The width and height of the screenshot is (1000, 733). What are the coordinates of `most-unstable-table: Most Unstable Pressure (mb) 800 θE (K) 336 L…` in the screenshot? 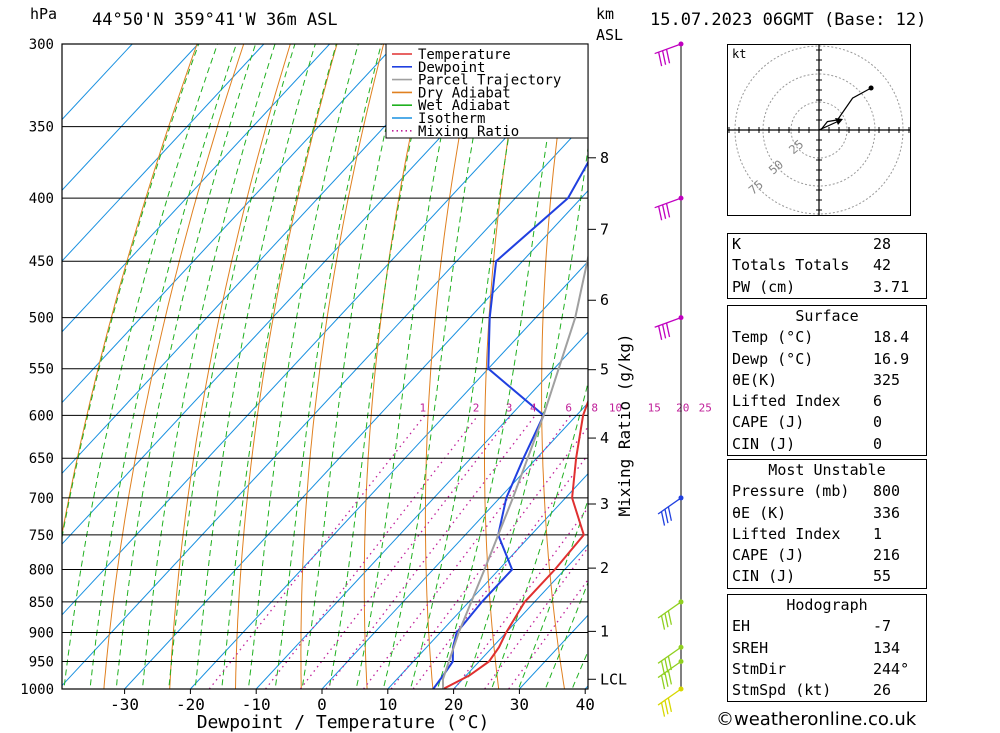 It's located at (827, 524).